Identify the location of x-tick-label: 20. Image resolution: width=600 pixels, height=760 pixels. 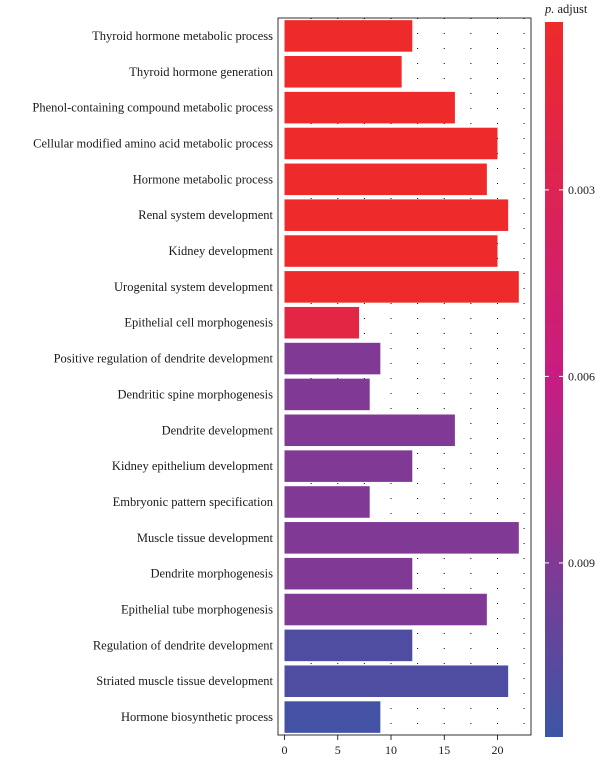
(498, 750).